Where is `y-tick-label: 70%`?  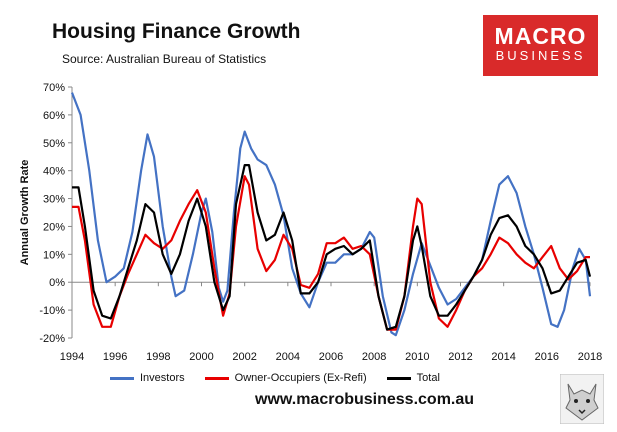
y-tick-label: 70% is located at coordinates (54, 88).